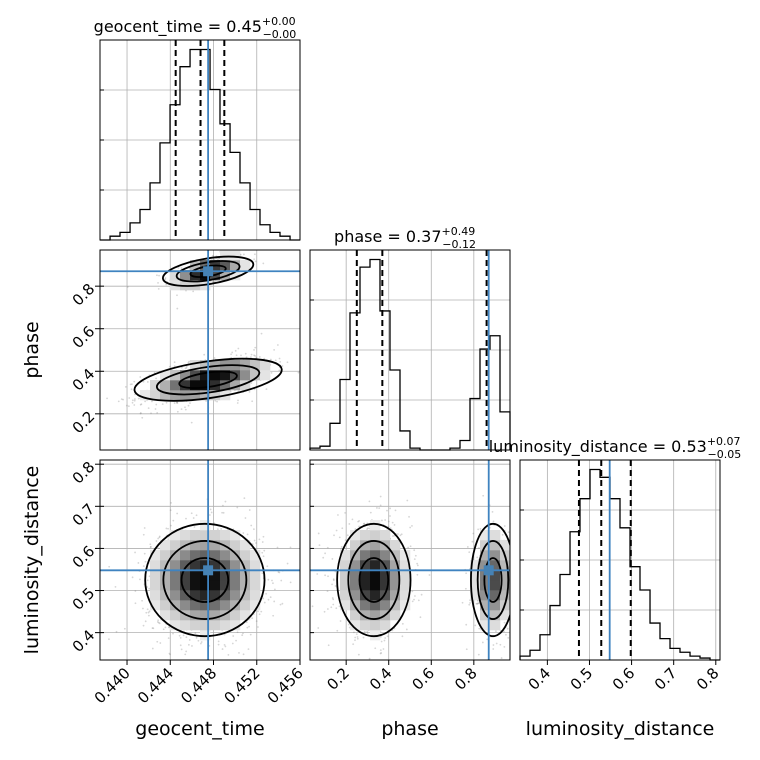 This screenshot has height=760, width=760. I want to click on hist-panel-luminosity_distance: luminosity_distance = 0.53+0.07 −0.05, so click(615, 548).